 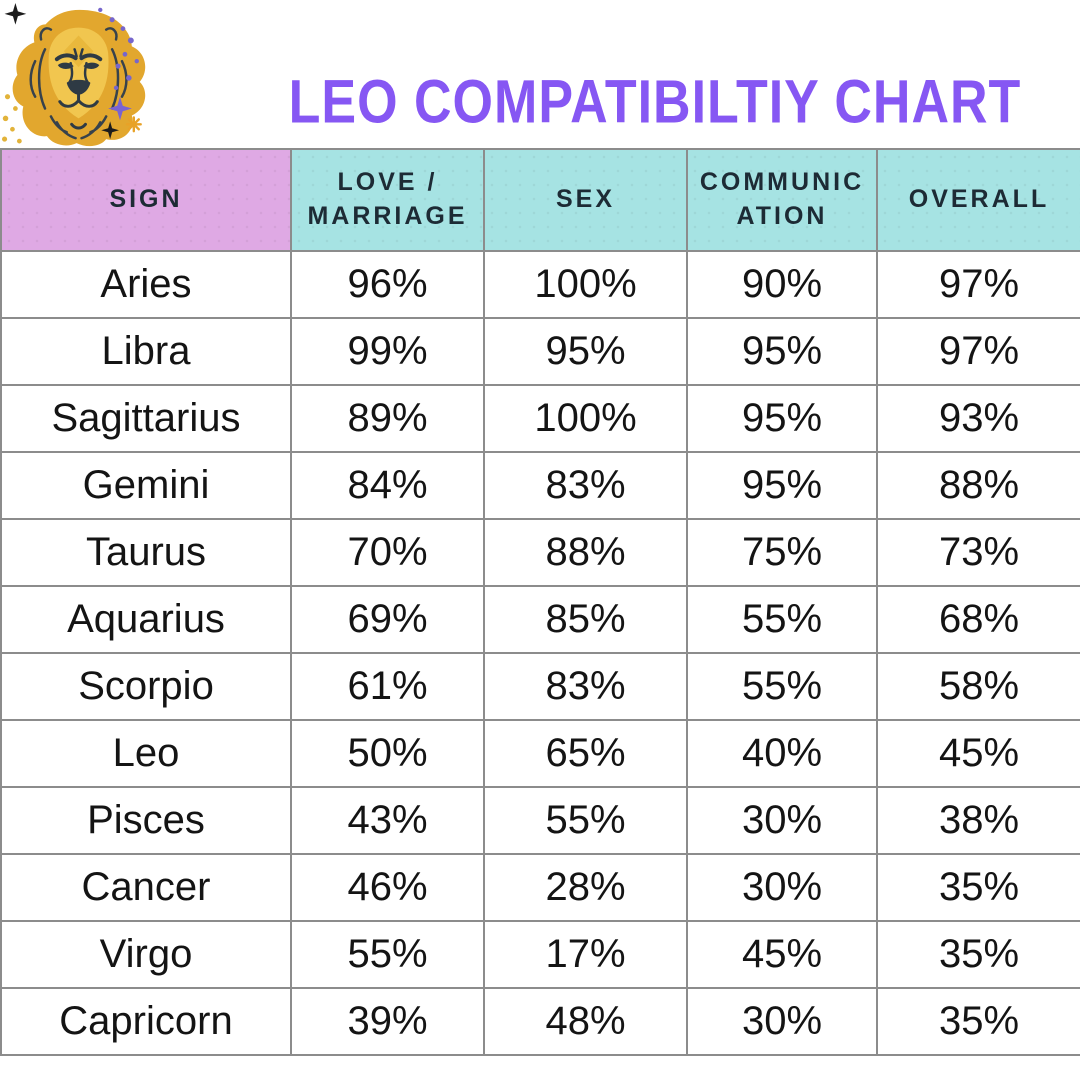 I want to click on overall-cell: 58%, so click(x=978, y=686).